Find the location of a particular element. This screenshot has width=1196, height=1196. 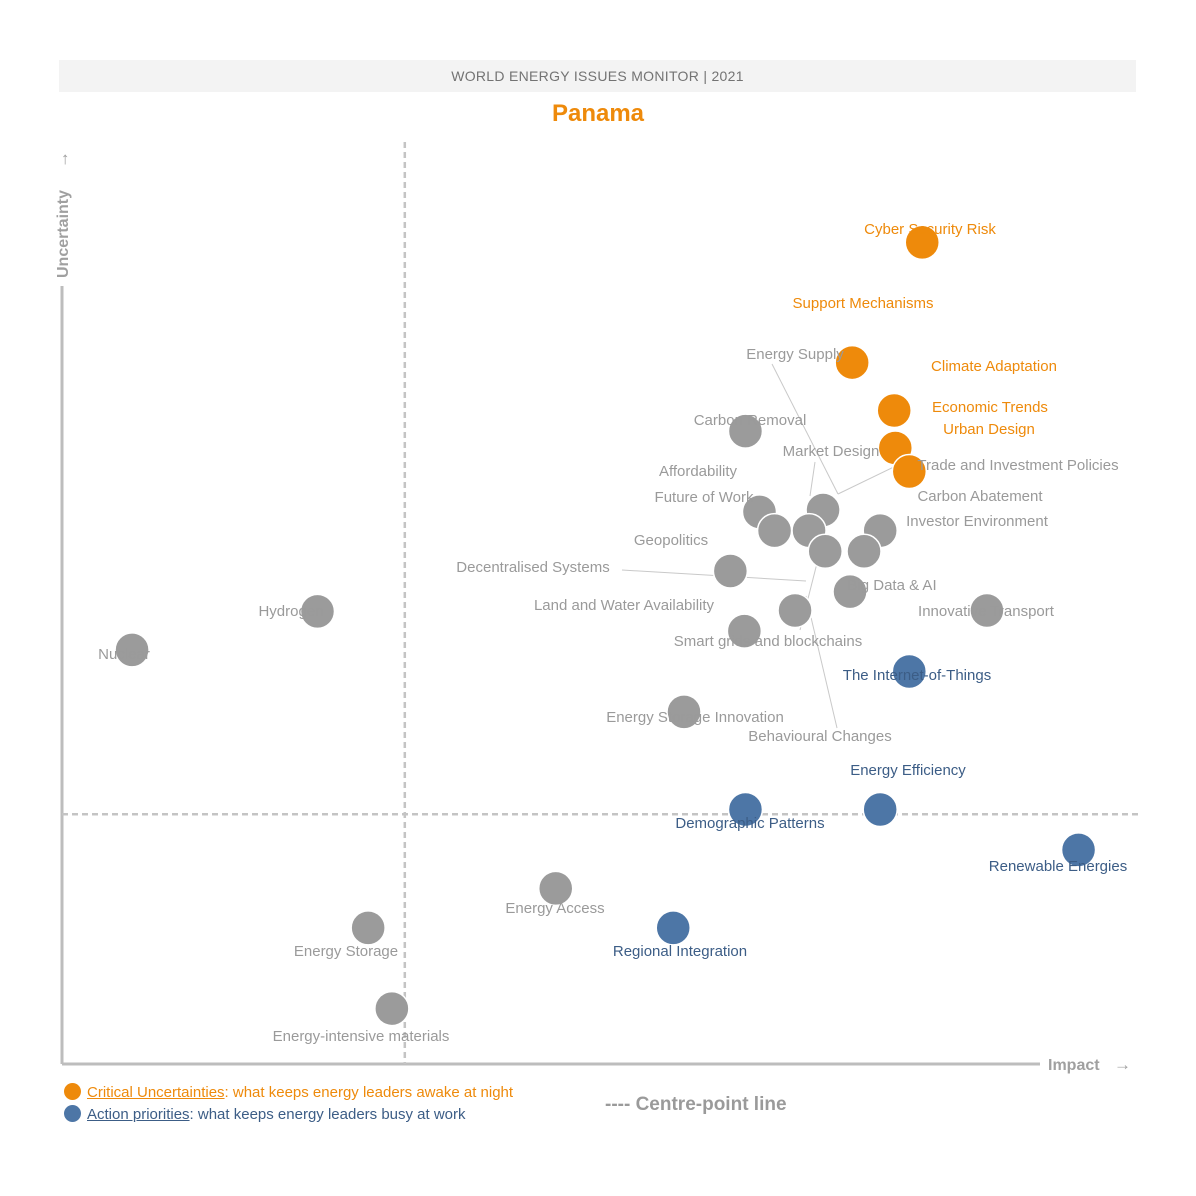

point-nuclear is located at coordinates (132, 650).